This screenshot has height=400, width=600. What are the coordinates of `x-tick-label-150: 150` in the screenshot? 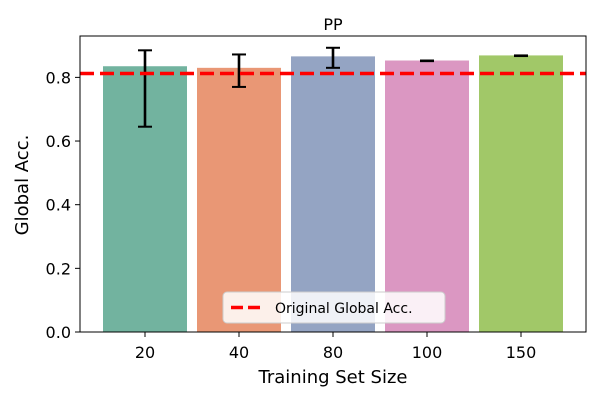 It's located at (521, 352).